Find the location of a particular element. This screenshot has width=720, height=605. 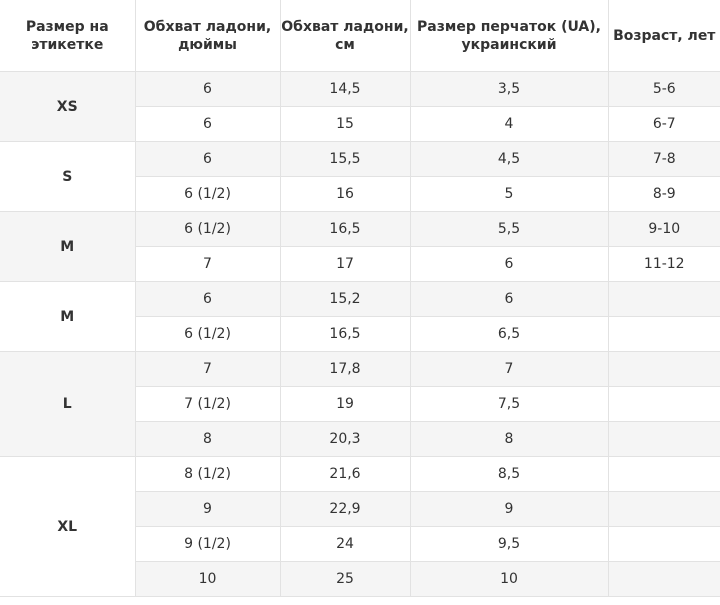

ua-size-cell: 7,5 is located at coordinates (509, 404).